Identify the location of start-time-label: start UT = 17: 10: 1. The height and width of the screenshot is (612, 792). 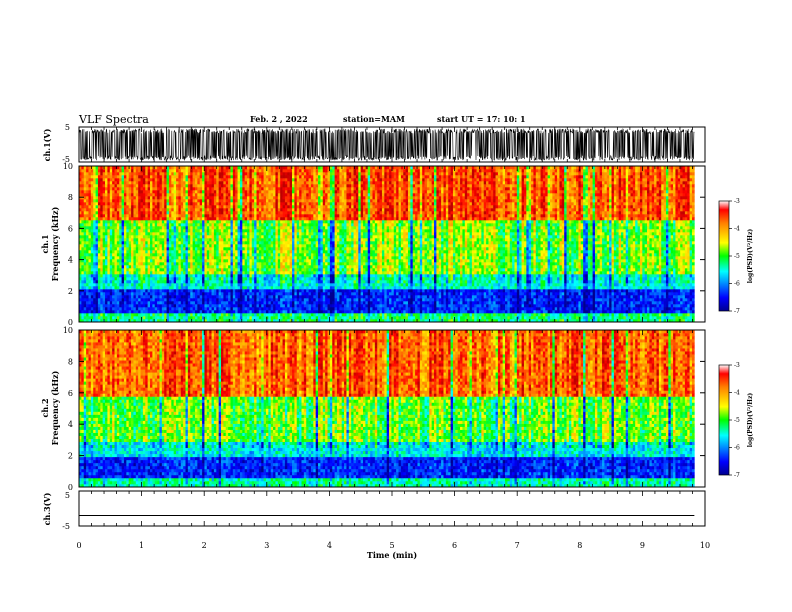
(481, 119).